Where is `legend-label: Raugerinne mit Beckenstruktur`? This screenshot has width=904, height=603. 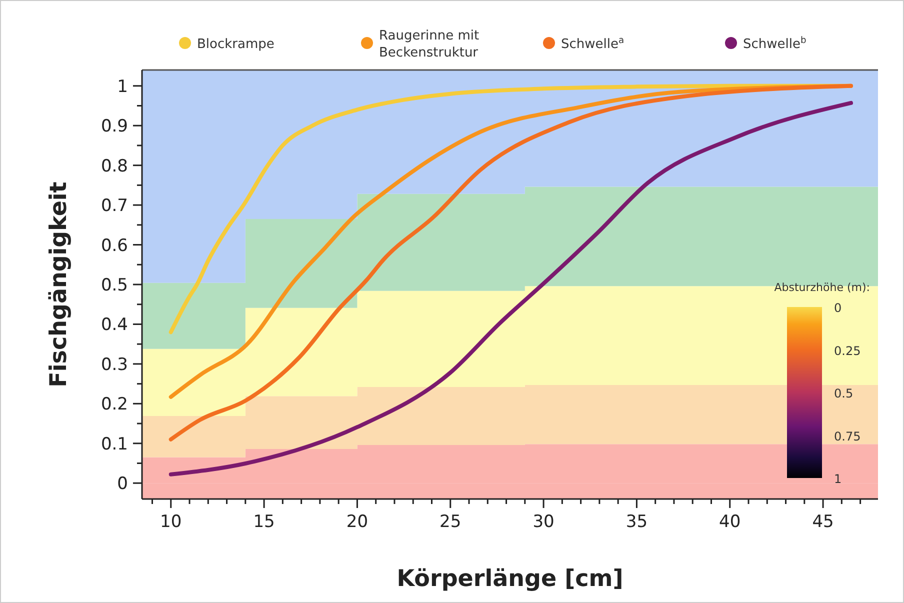
legend-label: Raugerinne mit Beckenstruktur is located at coordinates (429, 44).